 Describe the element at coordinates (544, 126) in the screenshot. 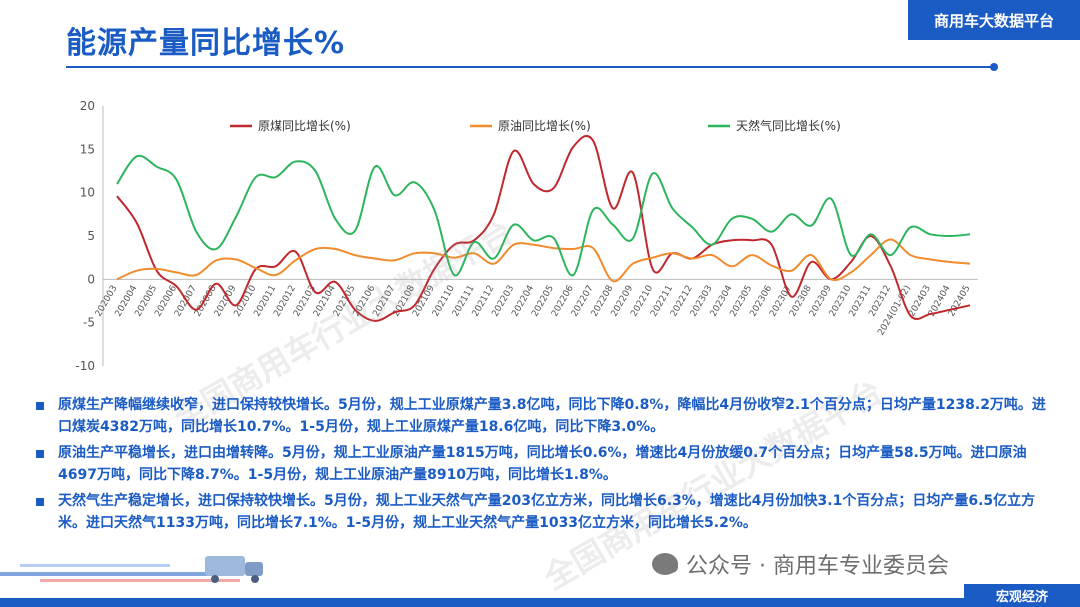

I see `legend-item-oil-label: 原油同比增长(%)` at that location.